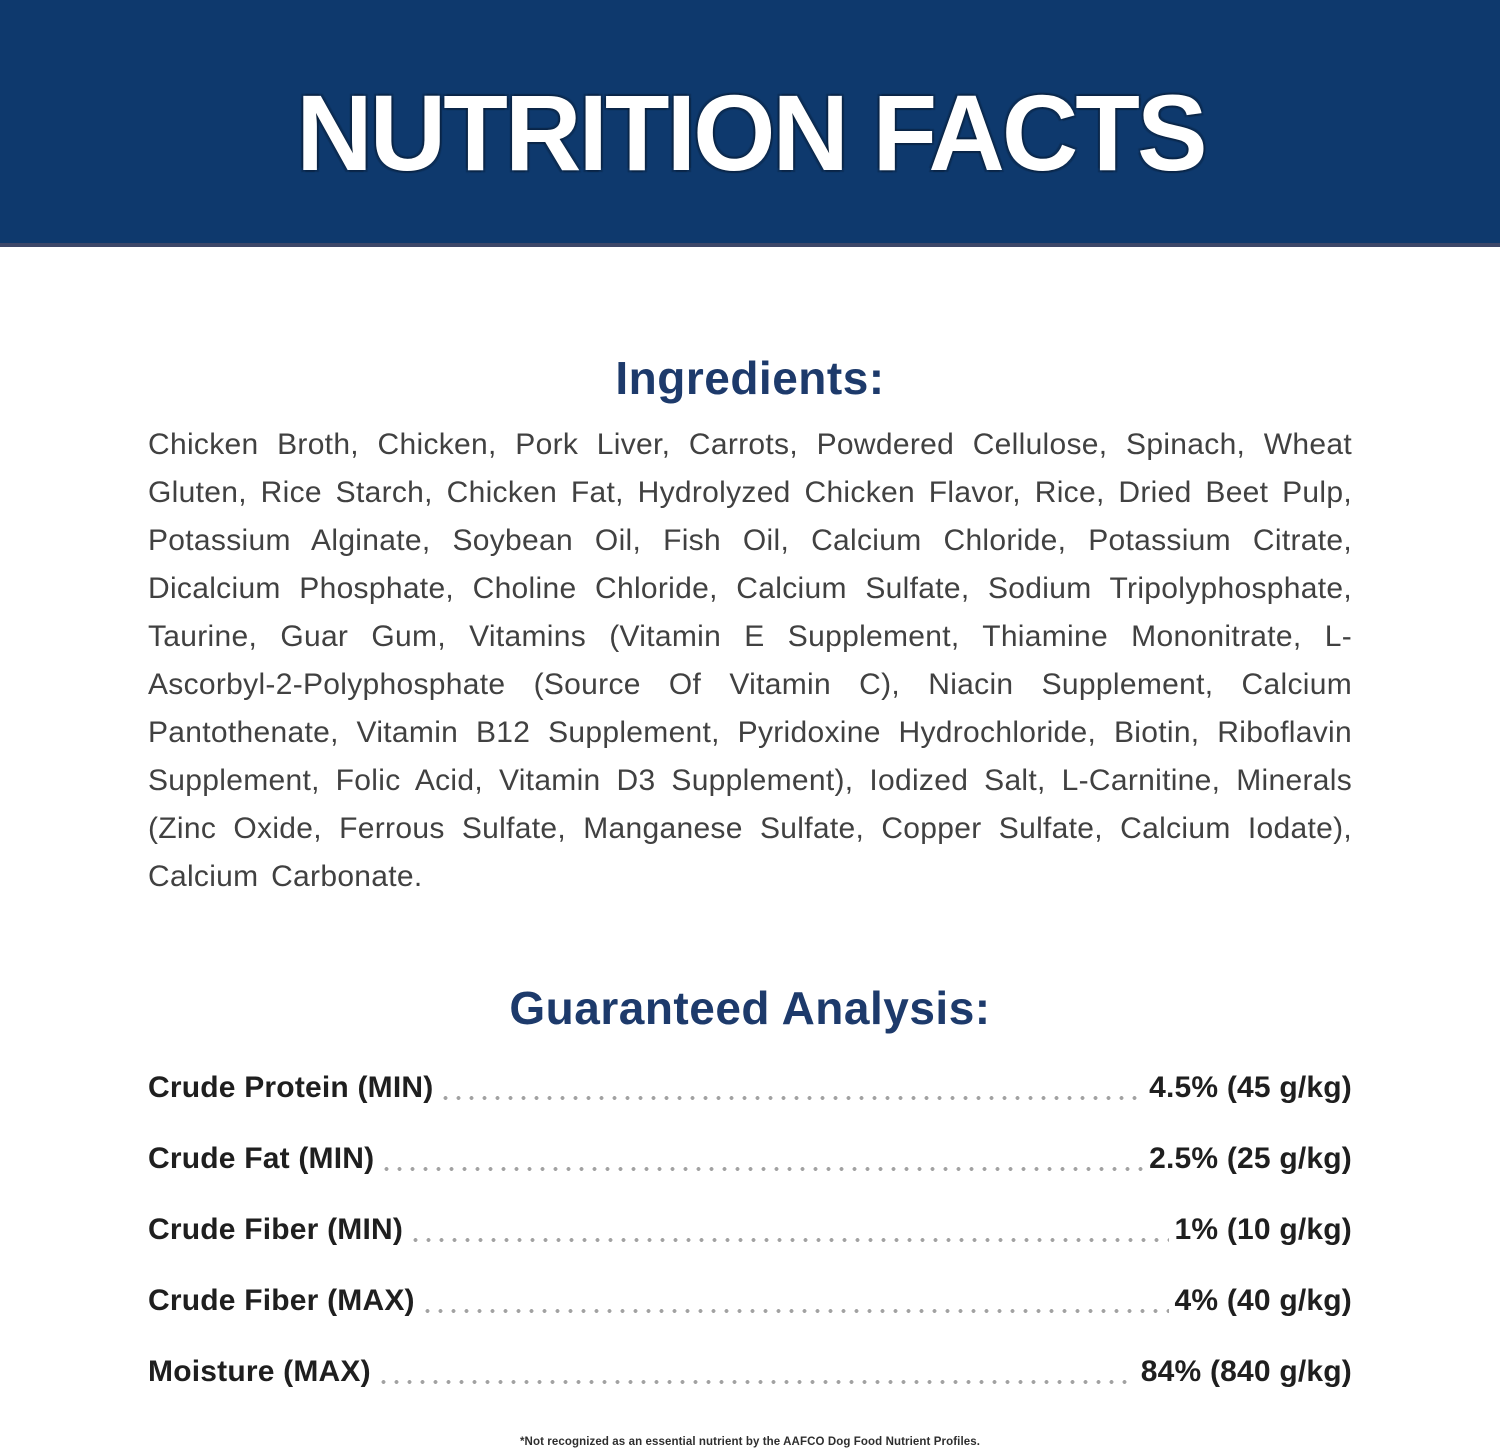  I want to click on analysis-row-label: Crude Fiber (MIN), so click(276, 1229).